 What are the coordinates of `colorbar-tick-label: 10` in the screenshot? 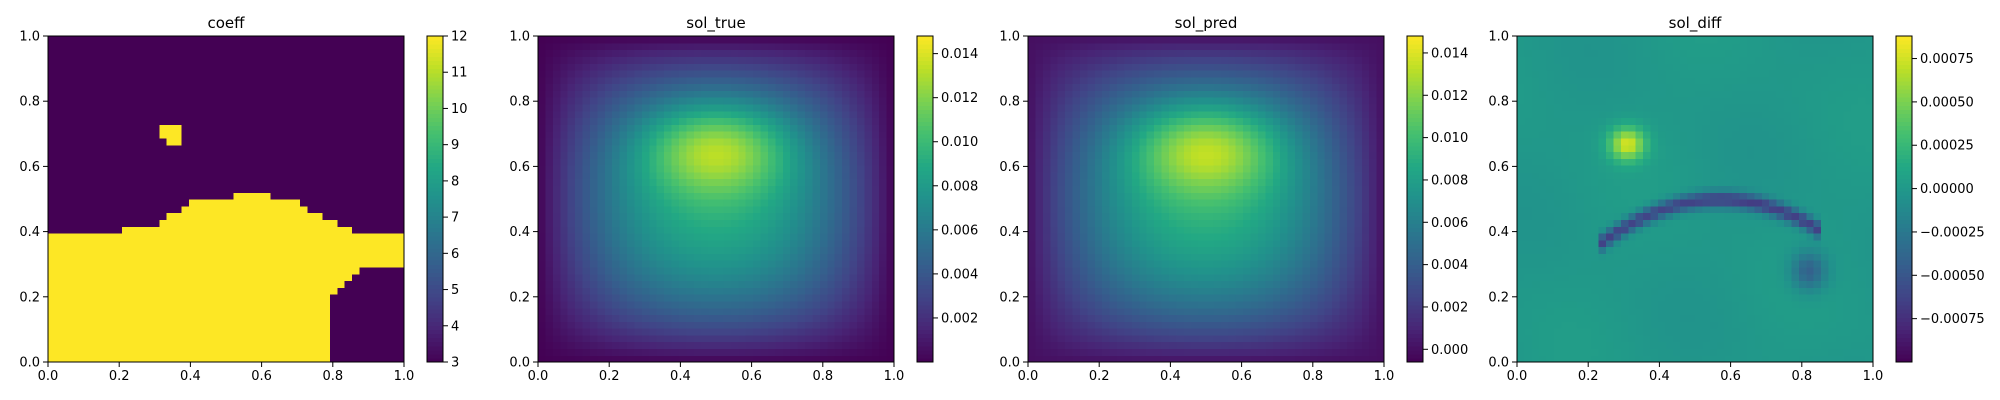 It's located at (459, 109).